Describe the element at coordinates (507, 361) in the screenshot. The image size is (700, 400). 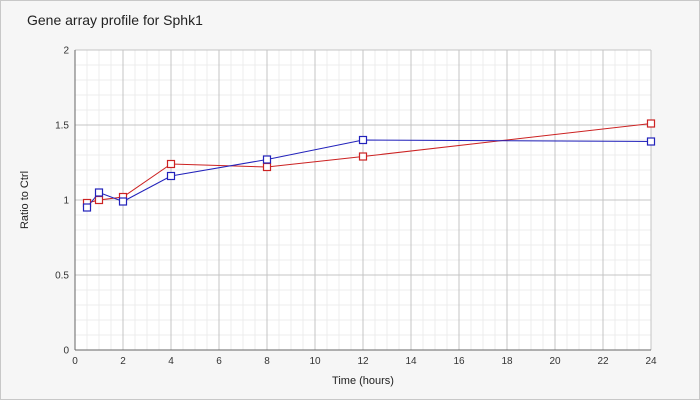
I see `x-tick-label: 18` at that location.